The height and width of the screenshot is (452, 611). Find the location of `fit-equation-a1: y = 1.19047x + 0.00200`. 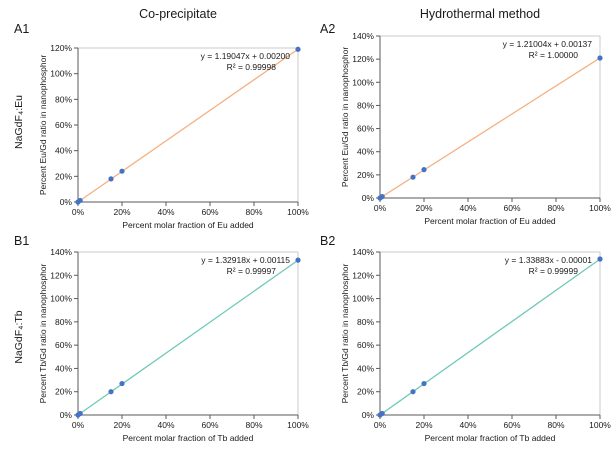

fit-equation-a1: y = 1.19047x + 0.00200 is located at coordinates (246, 56).